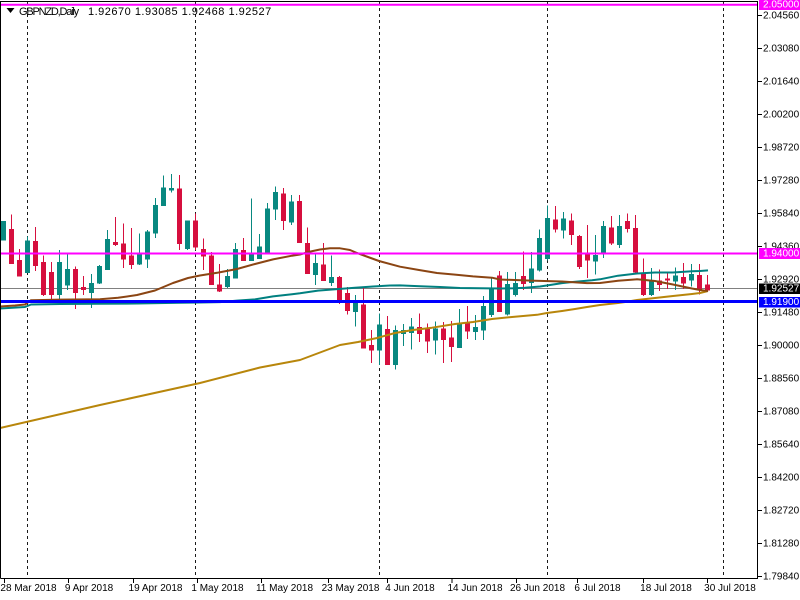 Image resolution: width=800 pixels, height=600 pixels. What do you see at coordinates (781, 82) in the screenshot?
I see `svg-text: 2.01640` at bounding box center [781, 82].